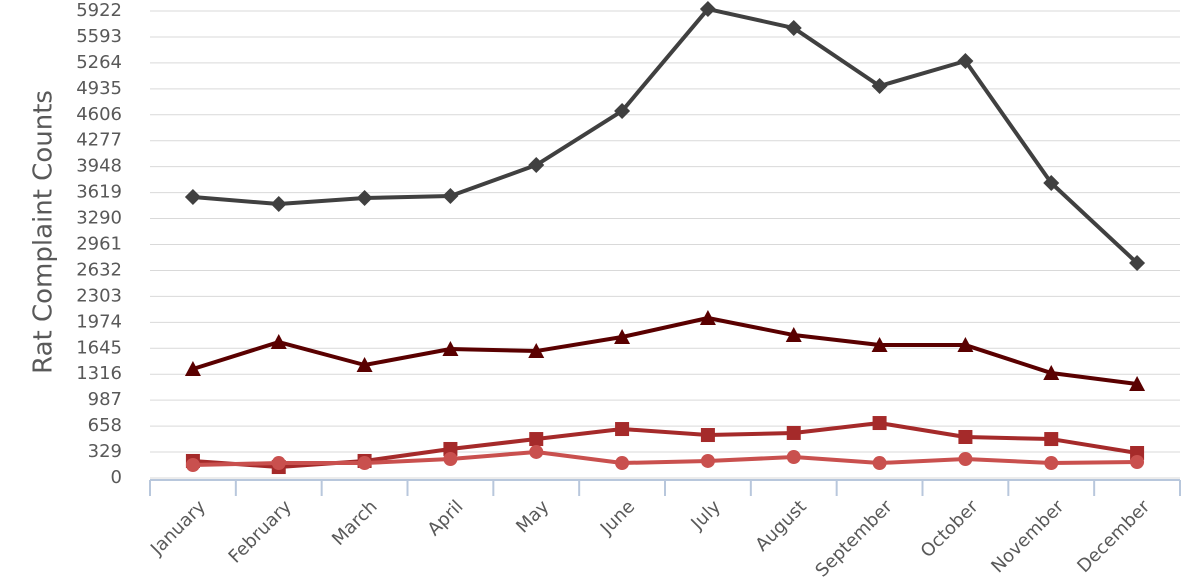 The width and height of the screenshot is (1200, 580). I want to click on x-tick-label: November, so click(1027, 536).